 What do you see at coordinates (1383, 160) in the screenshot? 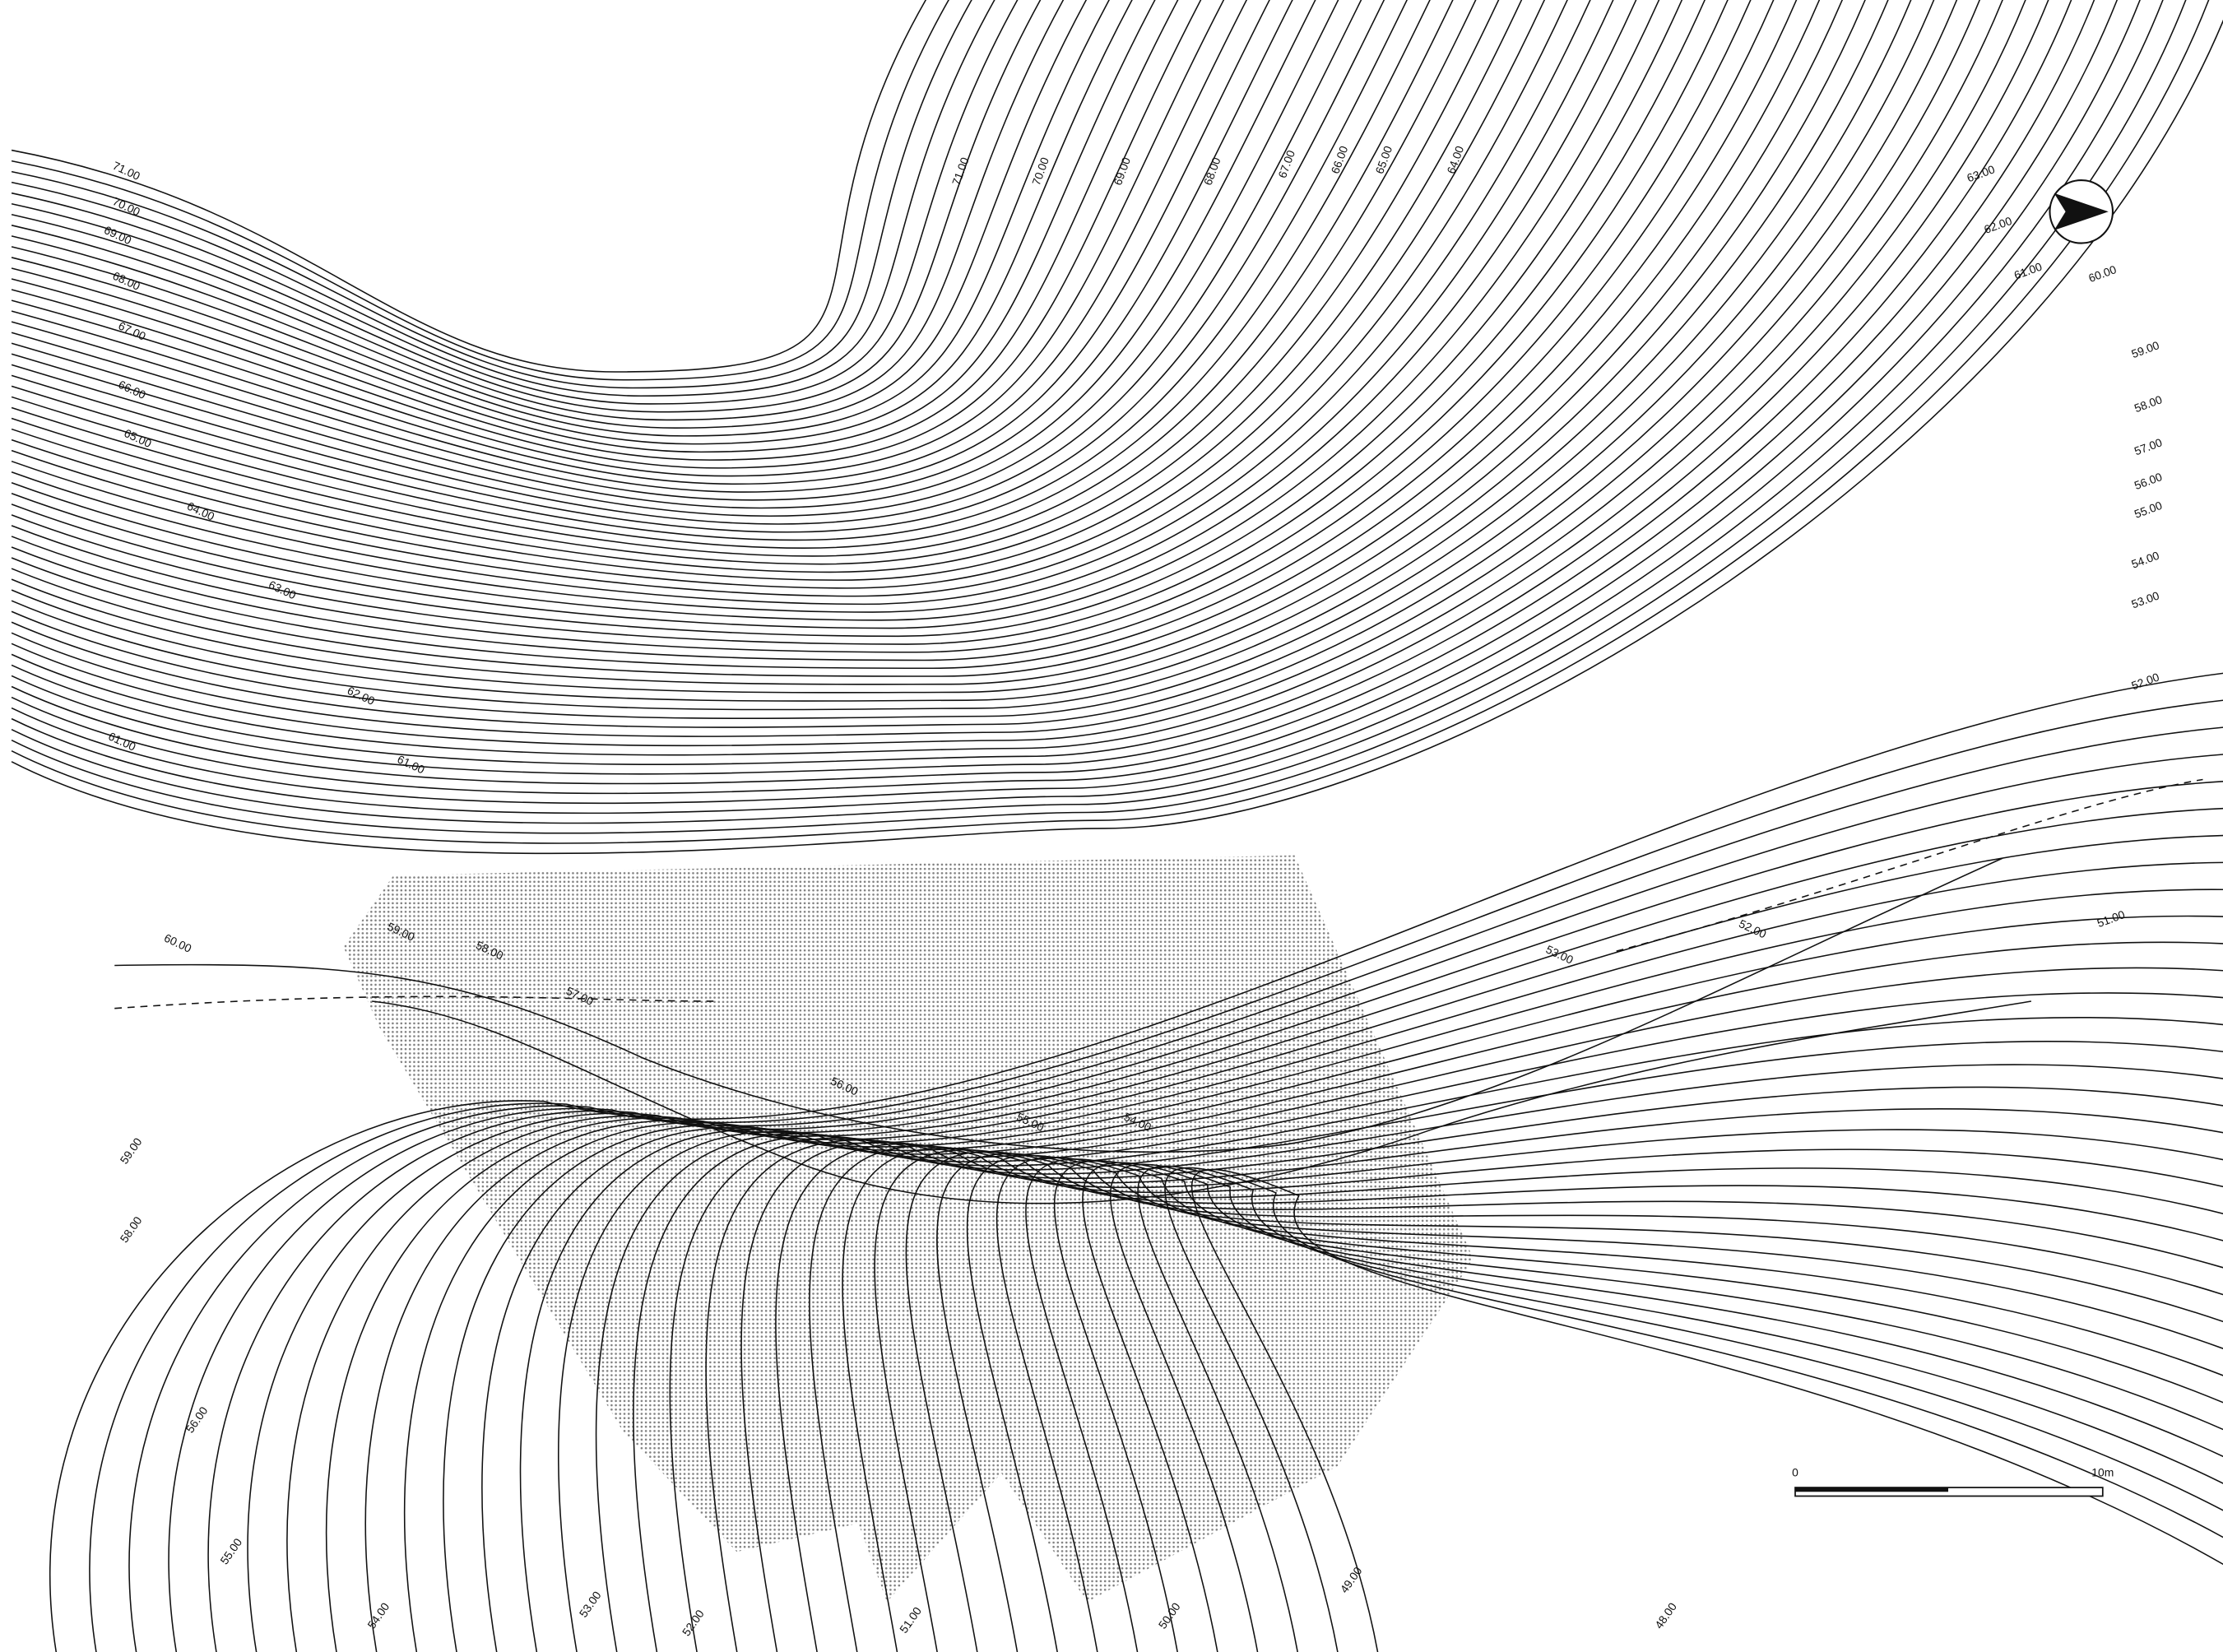
I see `contour-label: 65.00` at bounding box center [1383, 160].